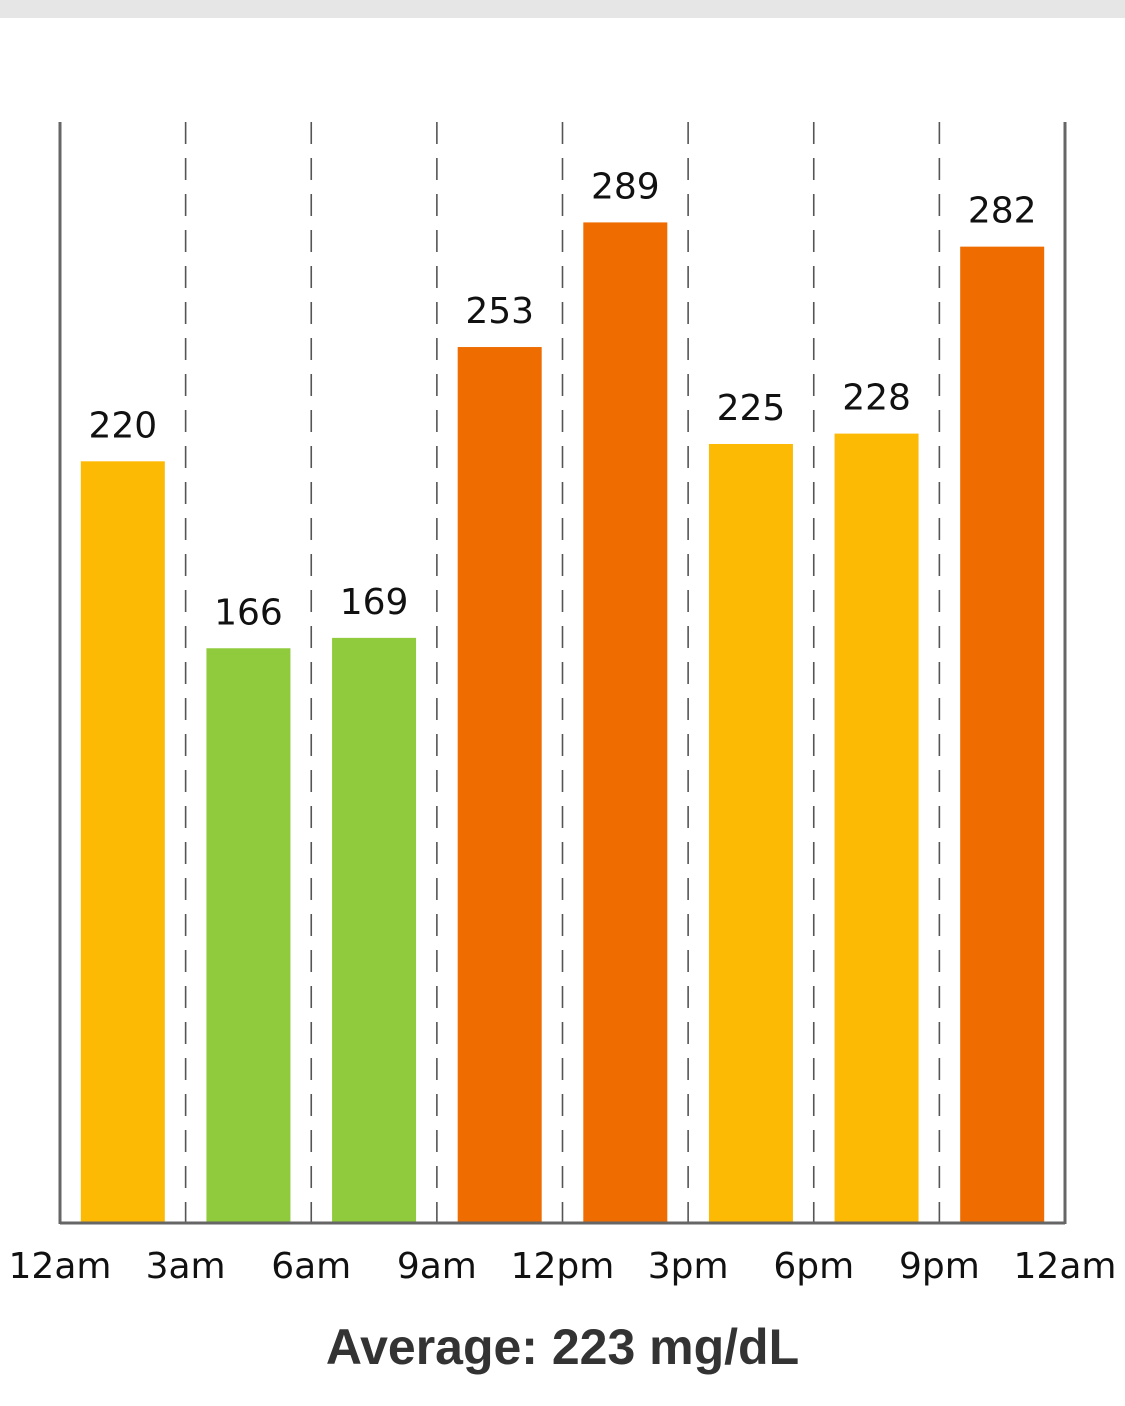 The image size is (1125, 1406). I want to click on data-label: 289, so click(625, 186).